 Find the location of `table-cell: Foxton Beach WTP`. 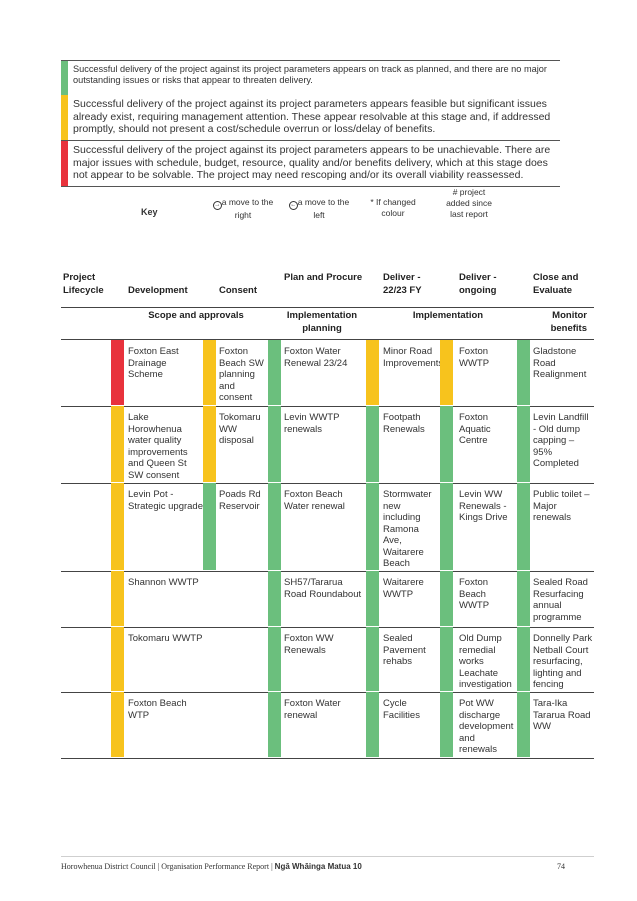

table-cell: Foxton Beach WTP is located at coordinates (157, 709).